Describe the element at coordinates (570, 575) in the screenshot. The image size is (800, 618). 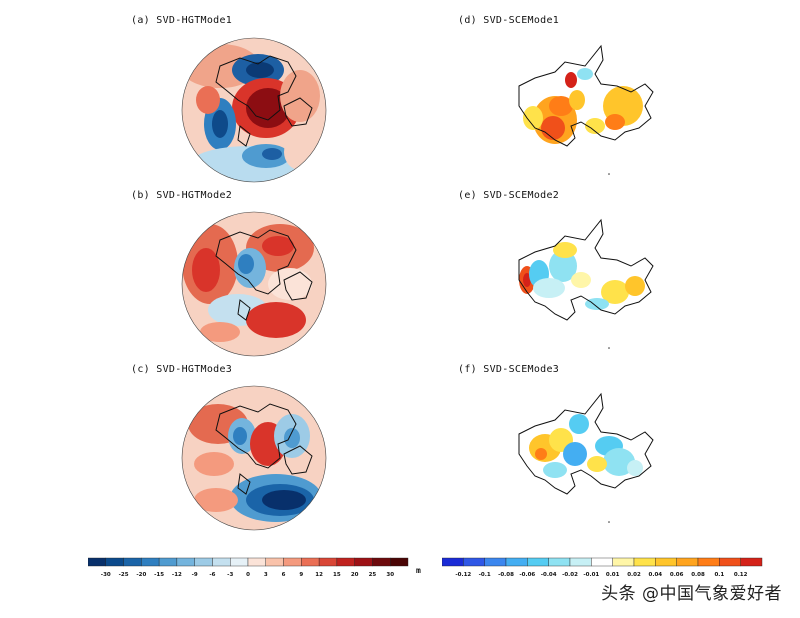
I see `colorbar-tick-label: -0.02` at that location.